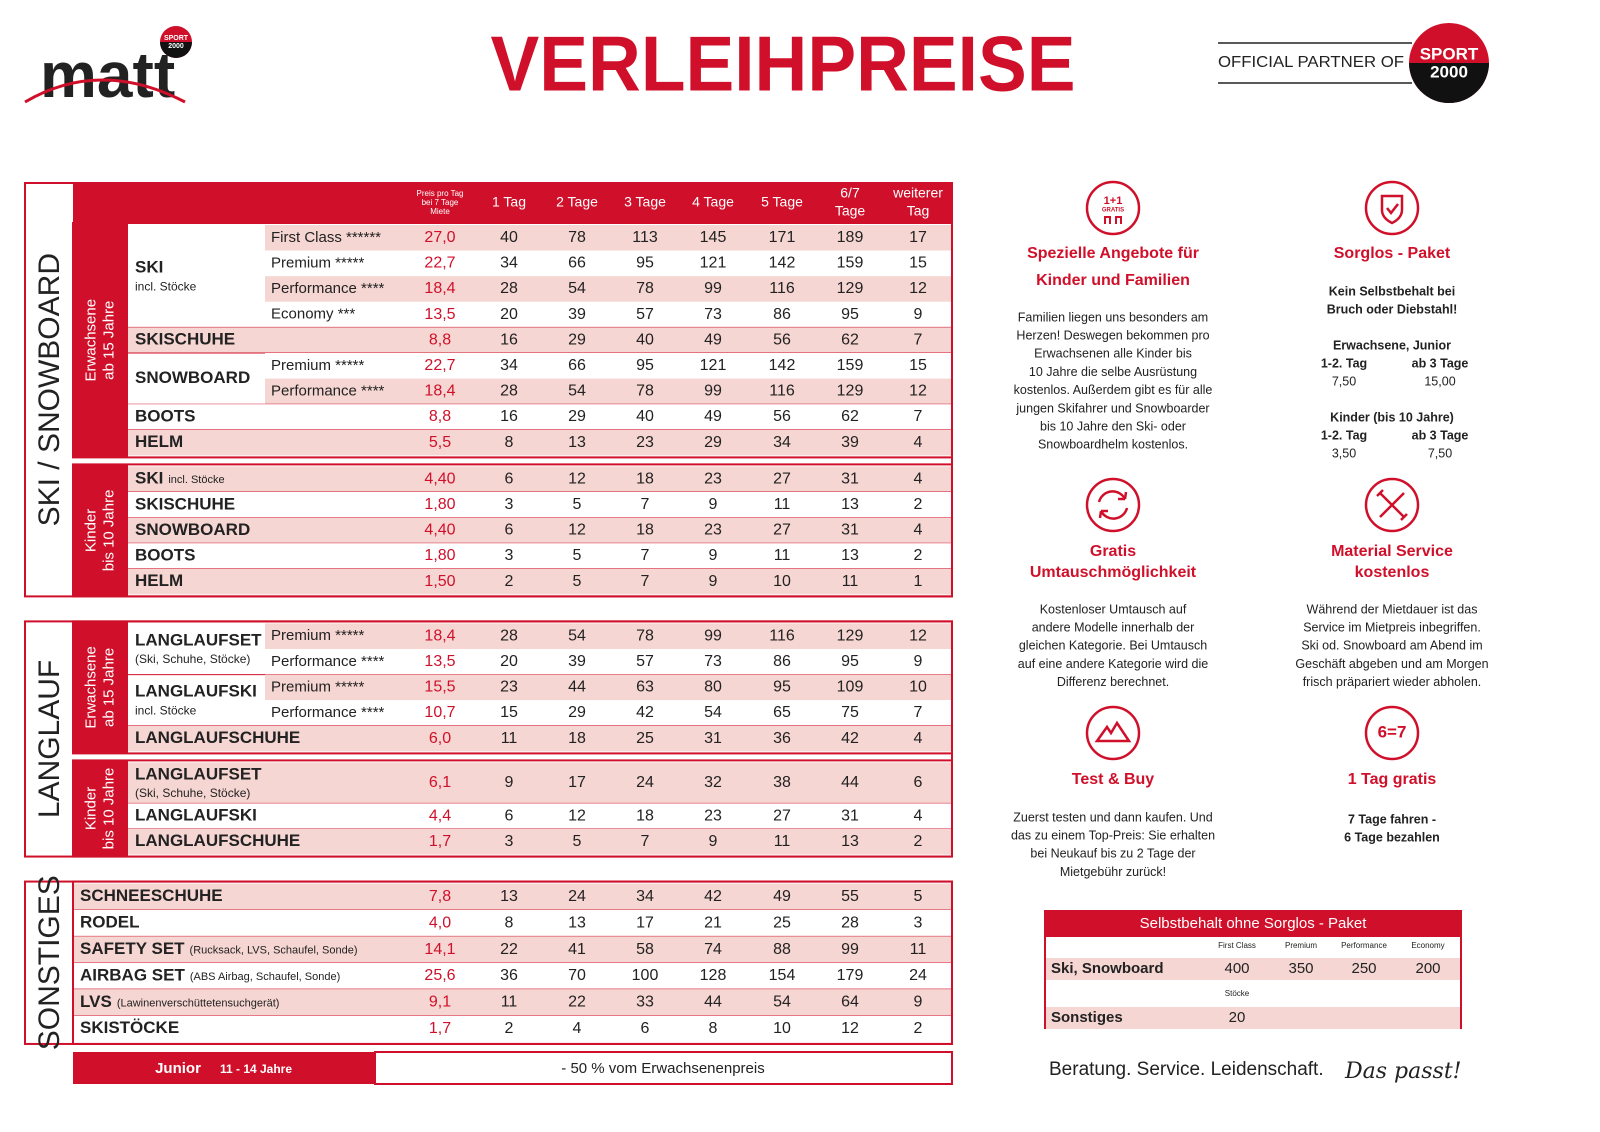 The height and width of the screenshot is (1132, 1600). Describe the element at coordinates (107, 75) in the screenshot. I see `logo-text: matt` at that location.